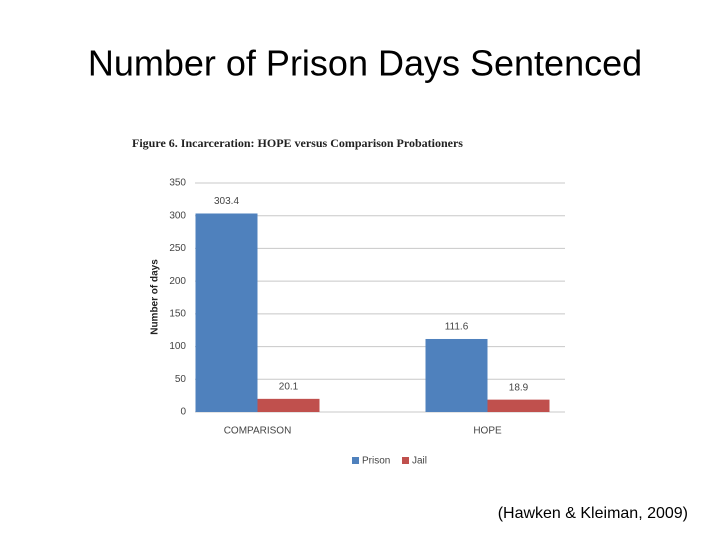 This screenshot has height=540, width=720. What do you see at coordinates (181, 379) in the screenshot?
I see `y-tick-label: 50` at bounding box center [181, 379].